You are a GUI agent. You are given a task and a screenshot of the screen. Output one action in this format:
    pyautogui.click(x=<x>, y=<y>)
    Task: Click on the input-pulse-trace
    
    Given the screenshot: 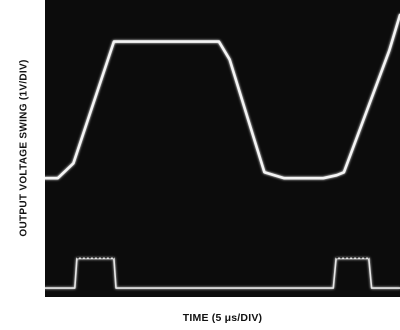 What is the action you would take?
    pyautogui.click(x=222, y=273)
    